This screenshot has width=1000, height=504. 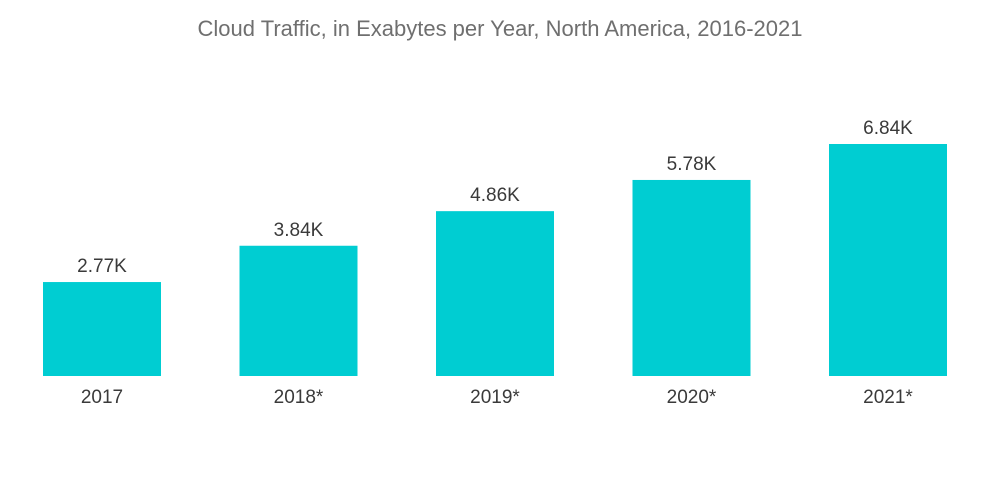 I want to click on x-tick-label-2019: 2019*, so click(x=495, y=397).